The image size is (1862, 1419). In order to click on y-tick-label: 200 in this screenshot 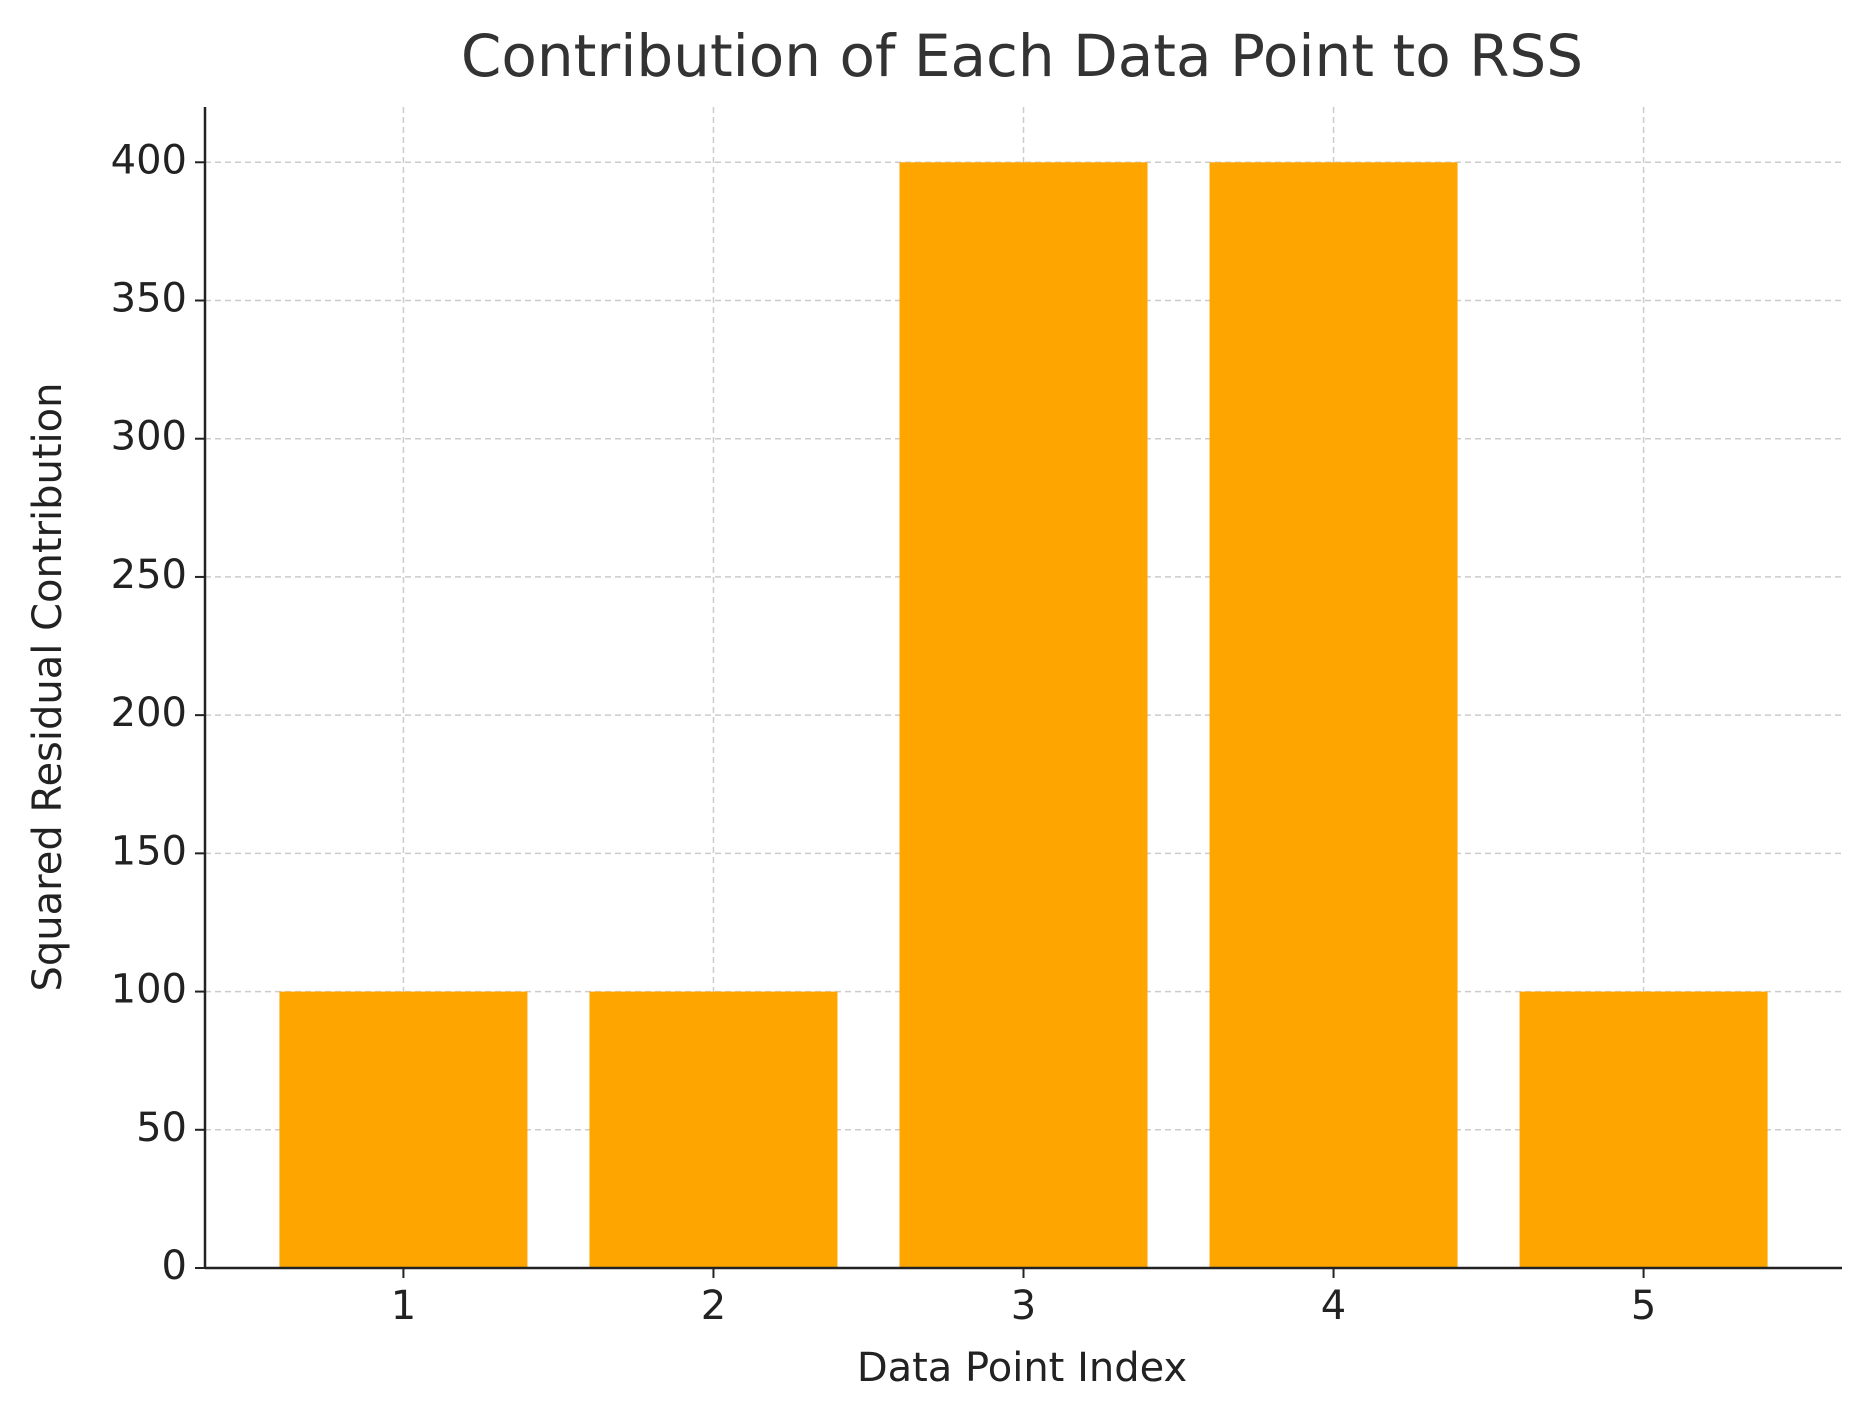, I will do `click(149, 713)`.